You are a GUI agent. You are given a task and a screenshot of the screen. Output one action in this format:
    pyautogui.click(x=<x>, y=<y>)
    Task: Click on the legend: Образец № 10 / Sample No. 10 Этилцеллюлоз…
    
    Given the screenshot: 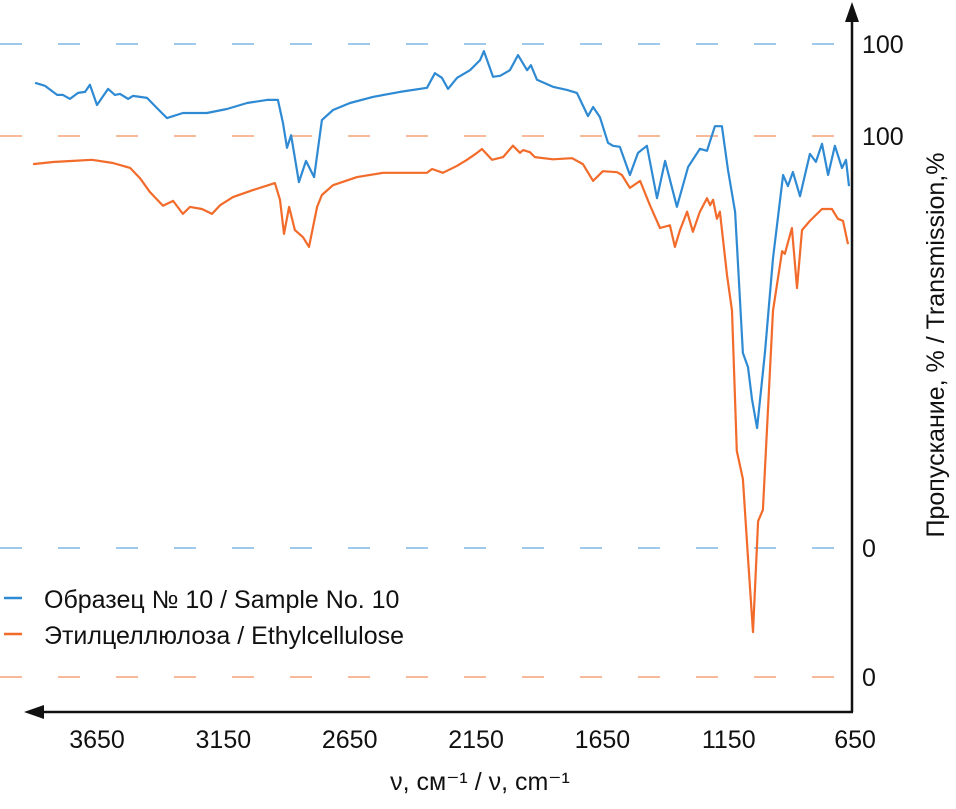 What is the action you would take?
    pyautogui.click(x=204, y=618)
    